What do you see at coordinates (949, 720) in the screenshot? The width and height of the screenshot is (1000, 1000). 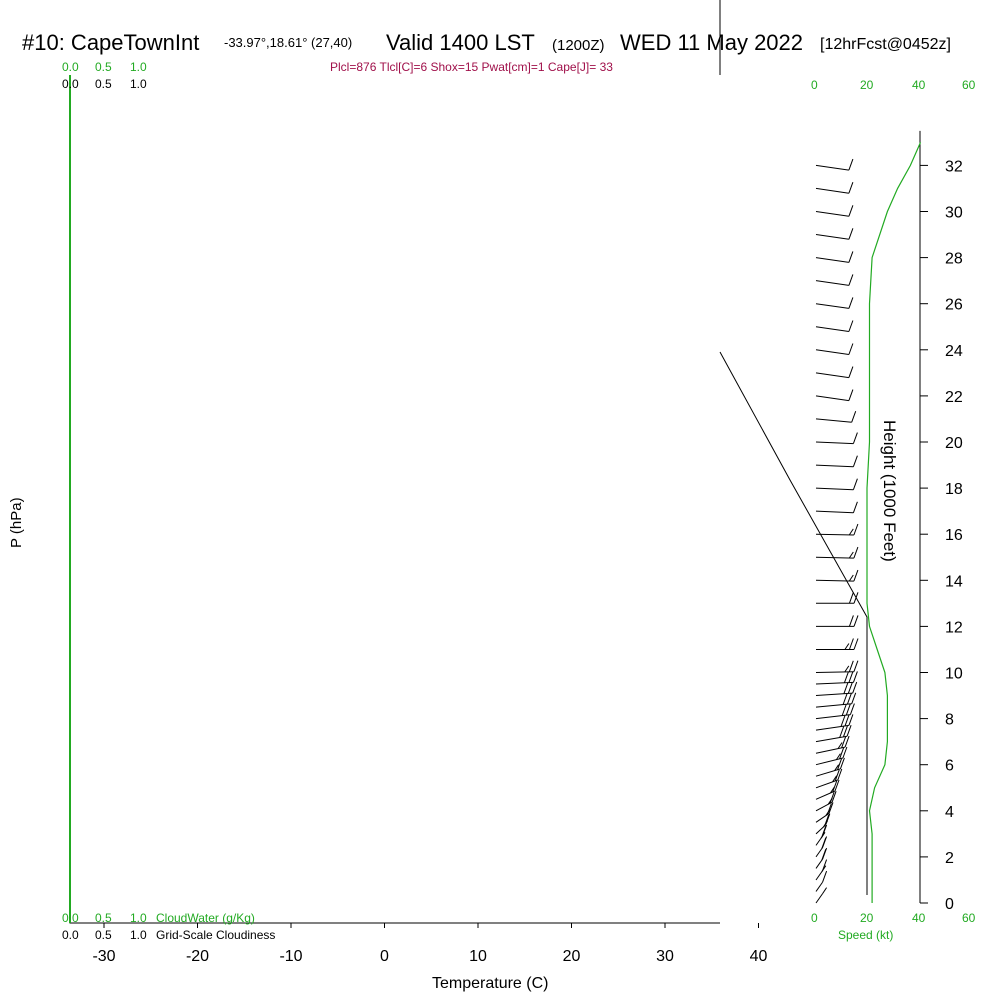 I see `height-tick-label: 8` at bounding box center [949, 720].